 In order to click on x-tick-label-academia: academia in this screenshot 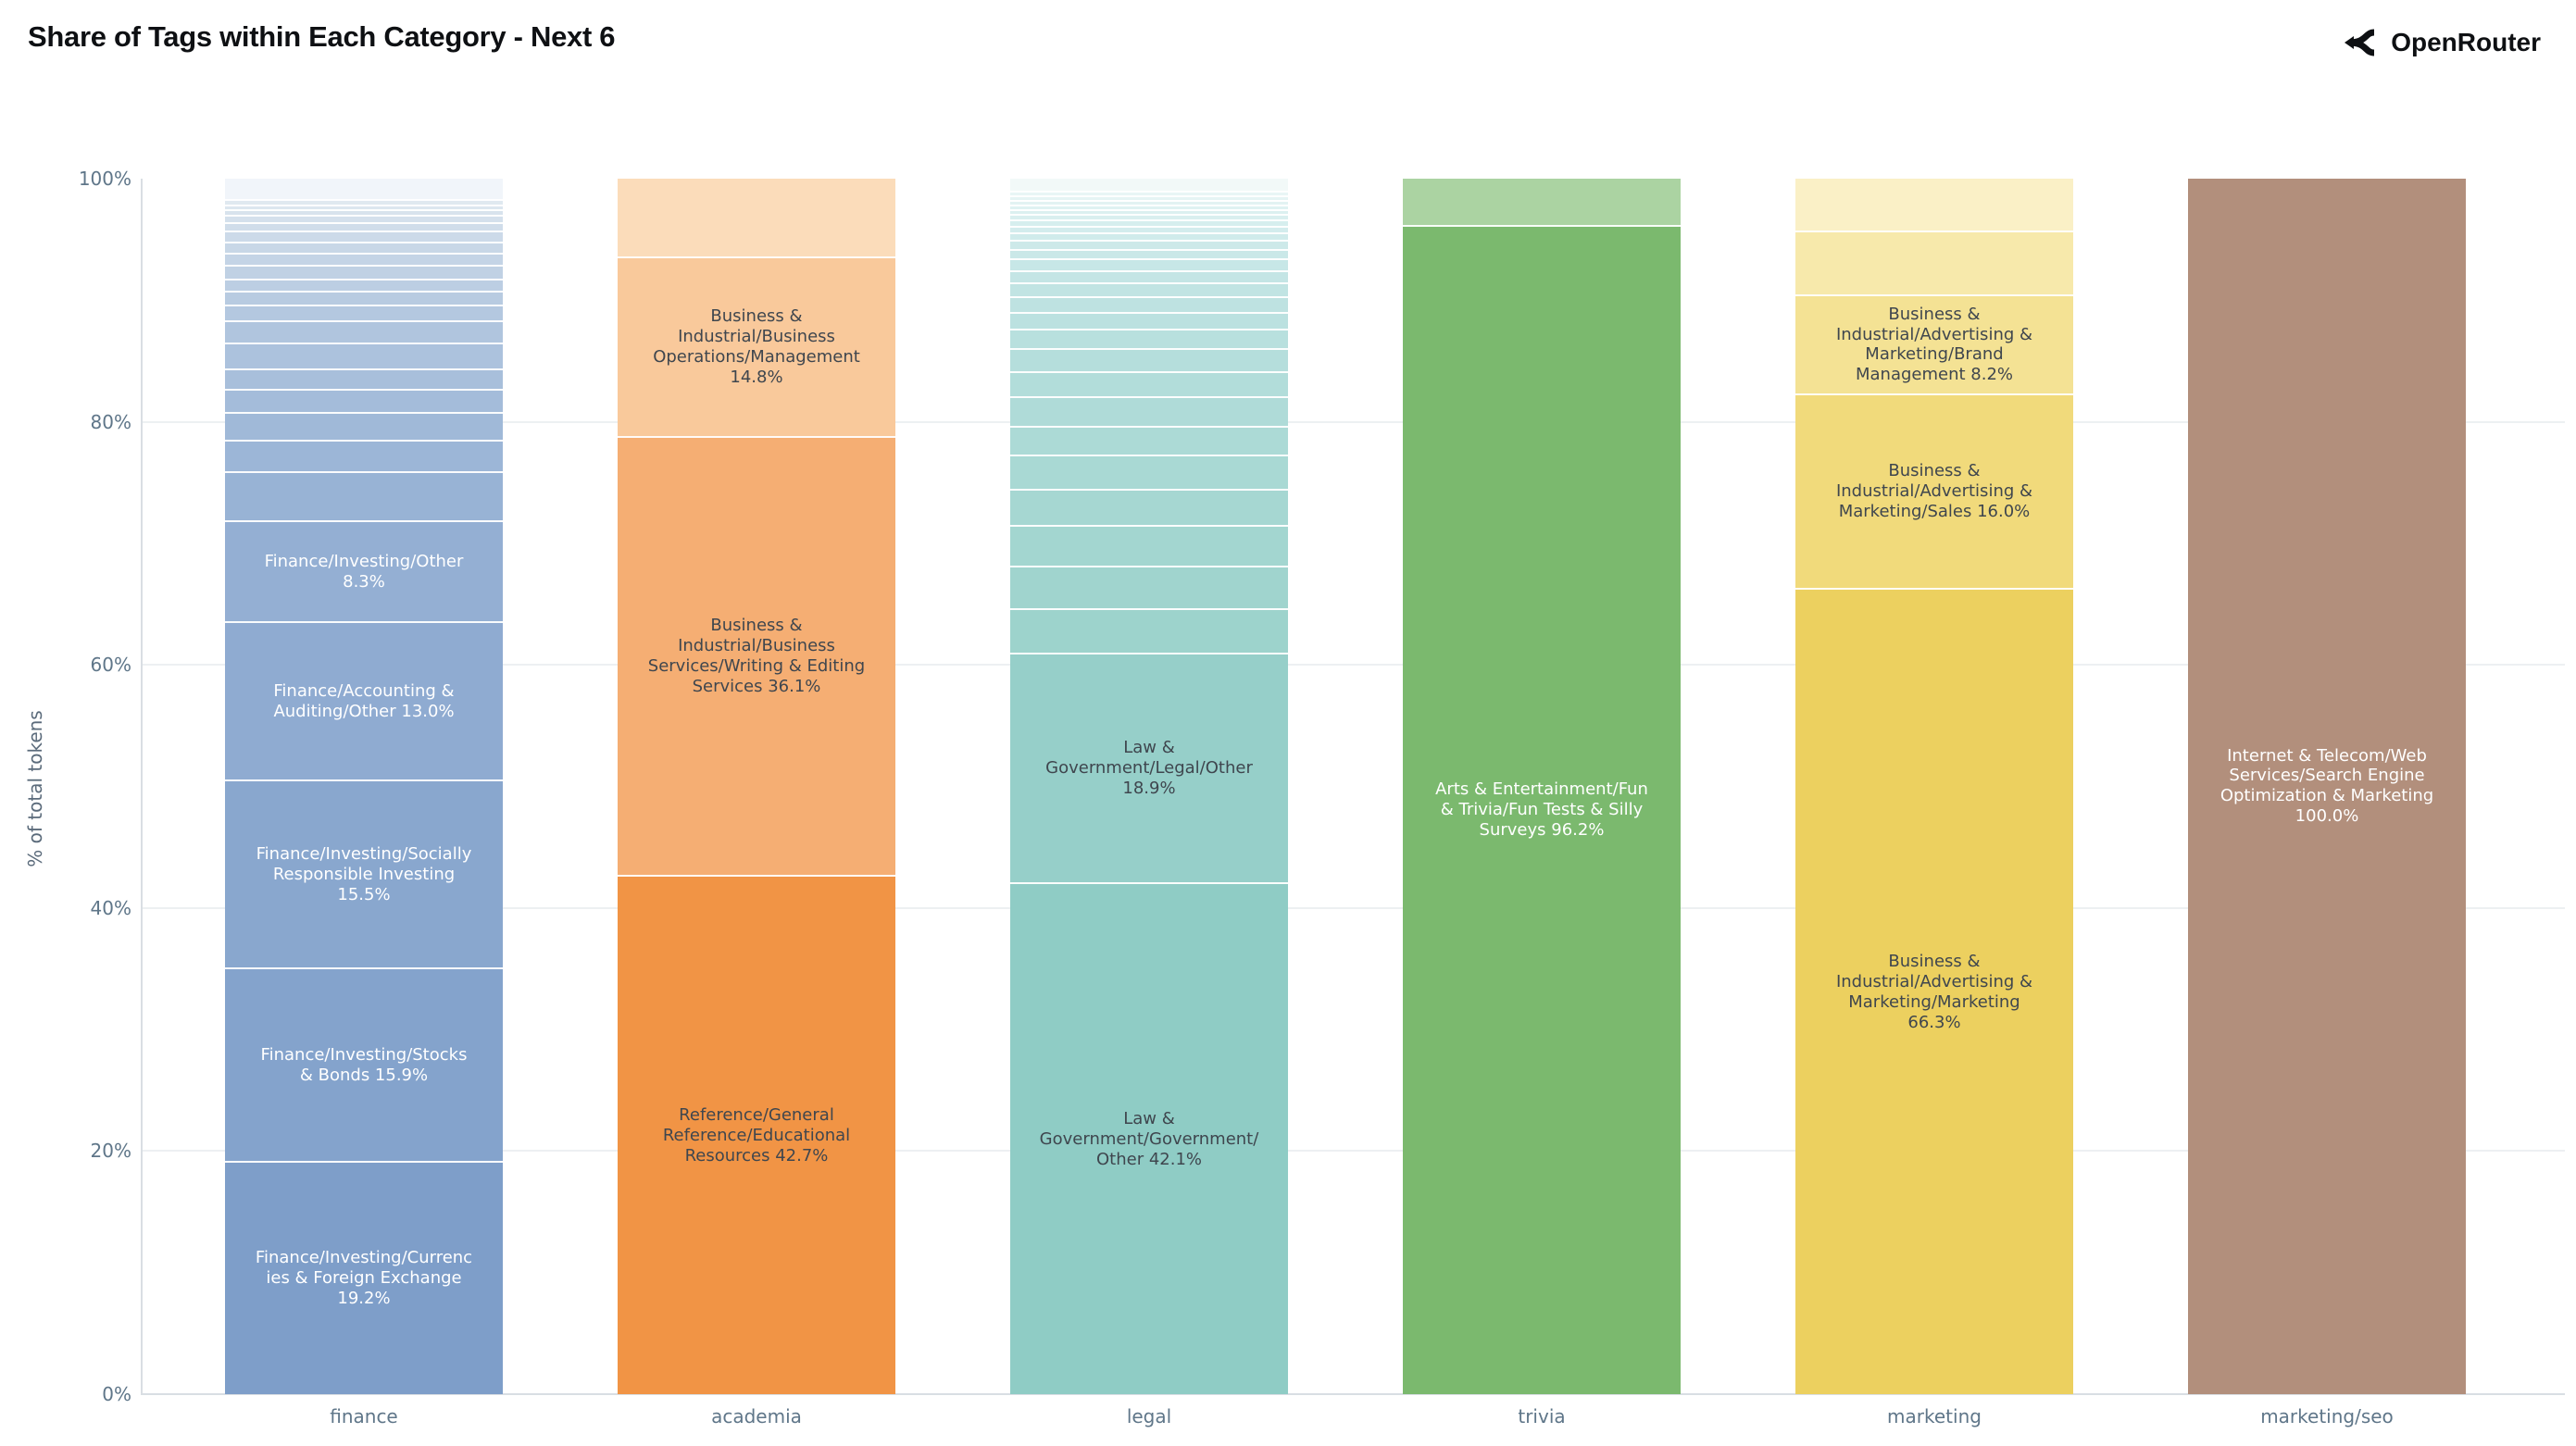, I will do `click(757, 1416)`.